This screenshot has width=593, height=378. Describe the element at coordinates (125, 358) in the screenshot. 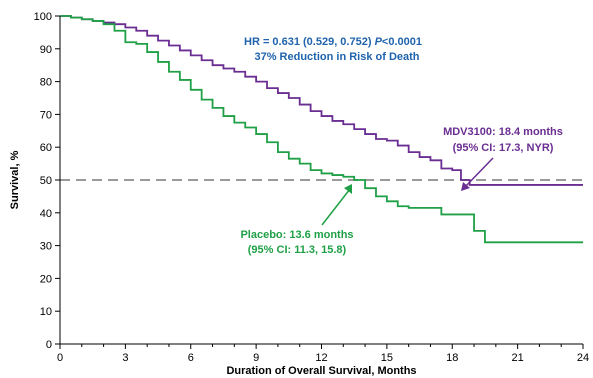

I see `x-tick-label: 3` at that location.